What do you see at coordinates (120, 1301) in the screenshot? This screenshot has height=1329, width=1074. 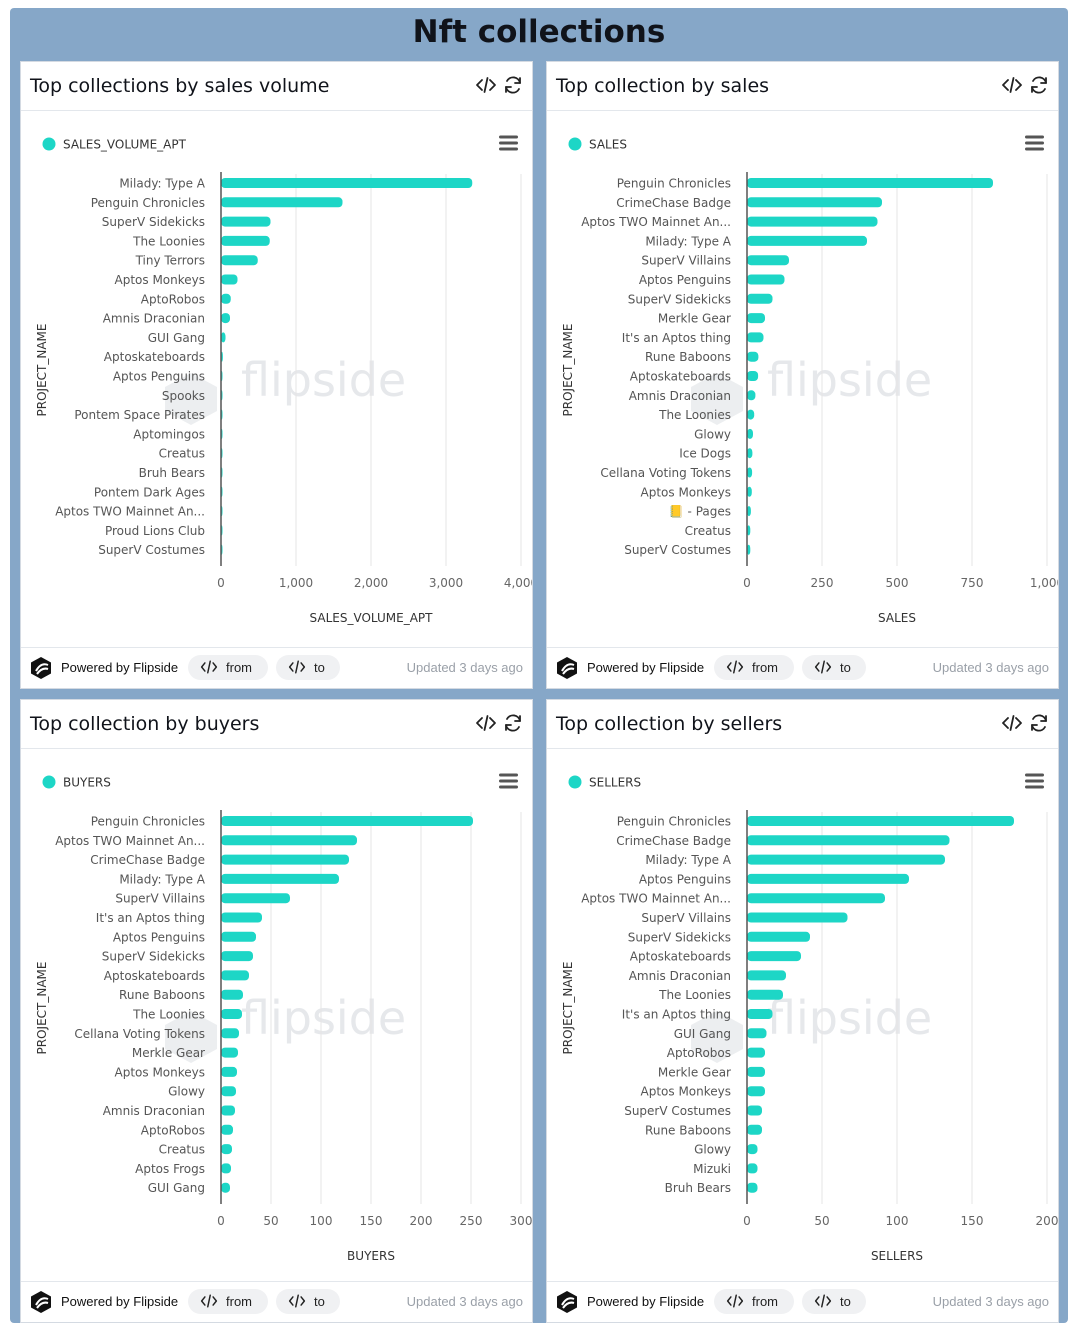 I see `powered-by-label: Powered by Flipside` at bounding box center [120, 1301].